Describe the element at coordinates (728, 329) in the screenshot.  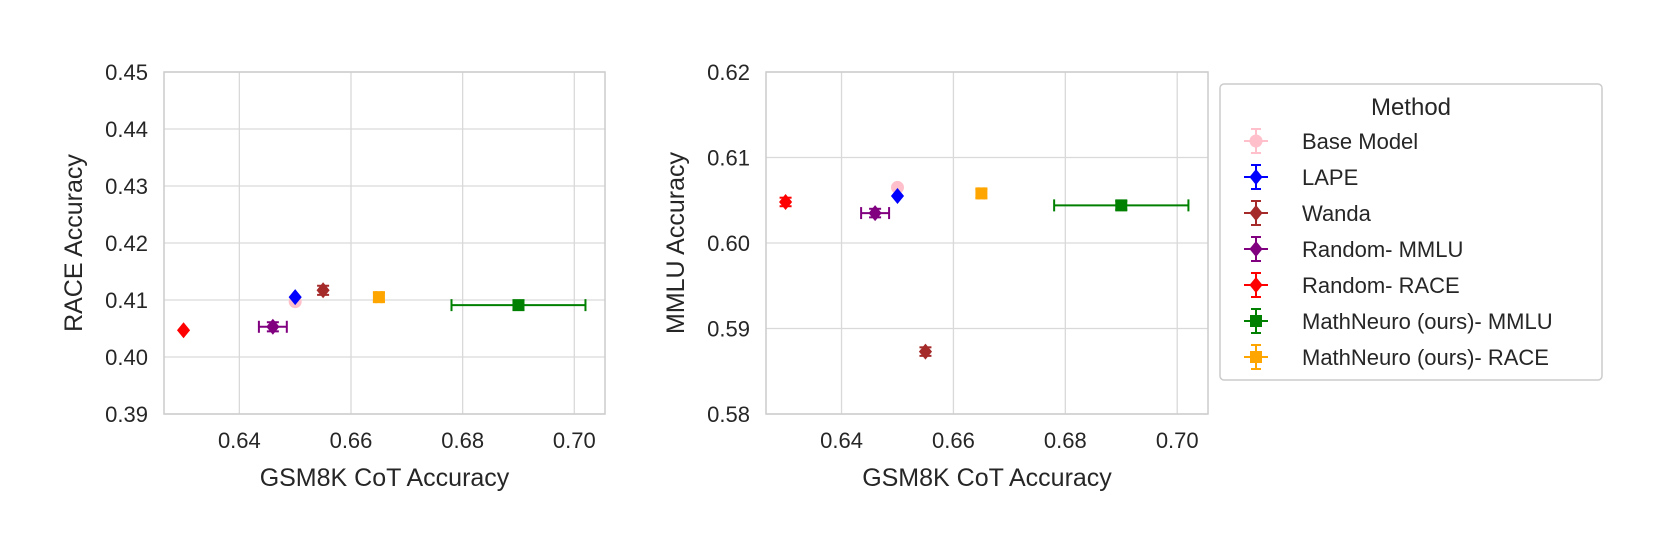
I see `y-tick-label: 0.59` at that location.